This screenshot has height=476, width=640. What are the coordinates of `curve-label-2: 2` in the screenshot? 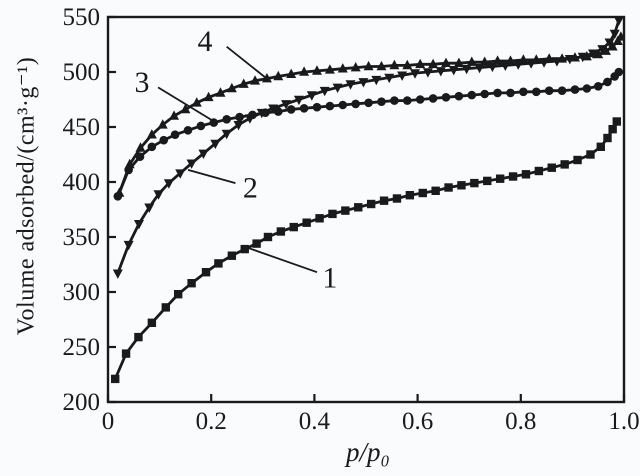 It's located at (250, 188).